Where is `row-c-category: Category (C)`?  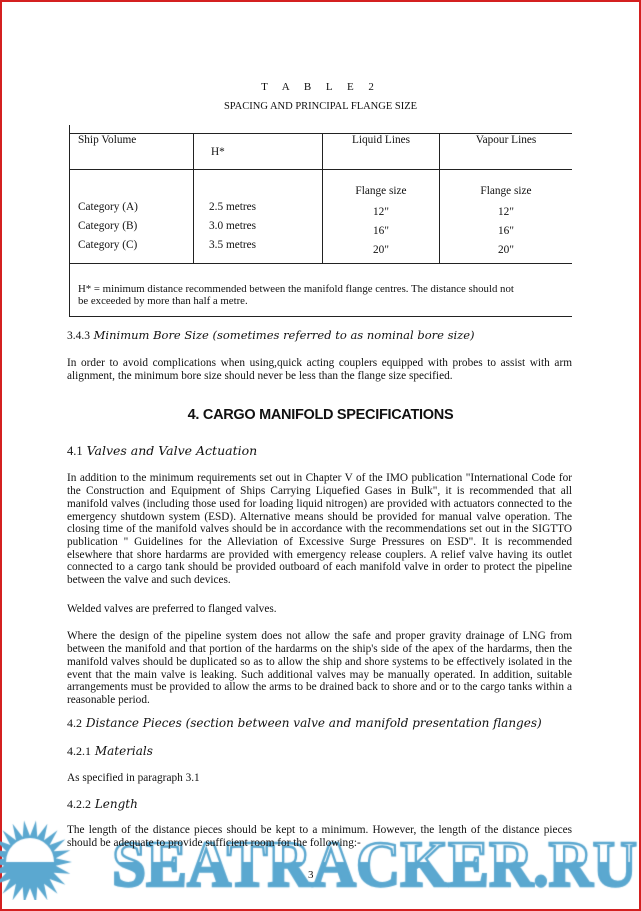 row-c-category: Category (C) is located at coordinates (108, 245).